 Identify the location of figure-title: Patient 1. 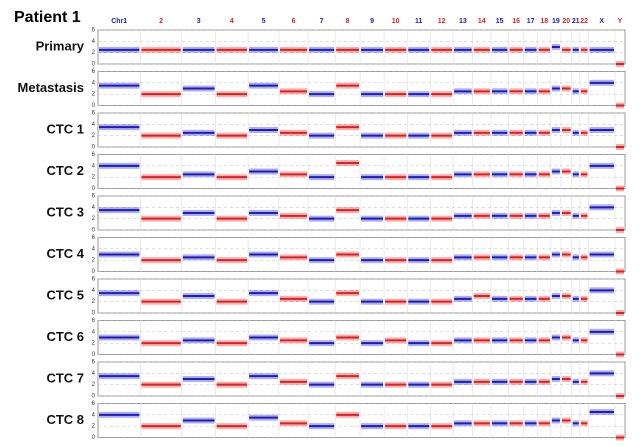
(47, 17).